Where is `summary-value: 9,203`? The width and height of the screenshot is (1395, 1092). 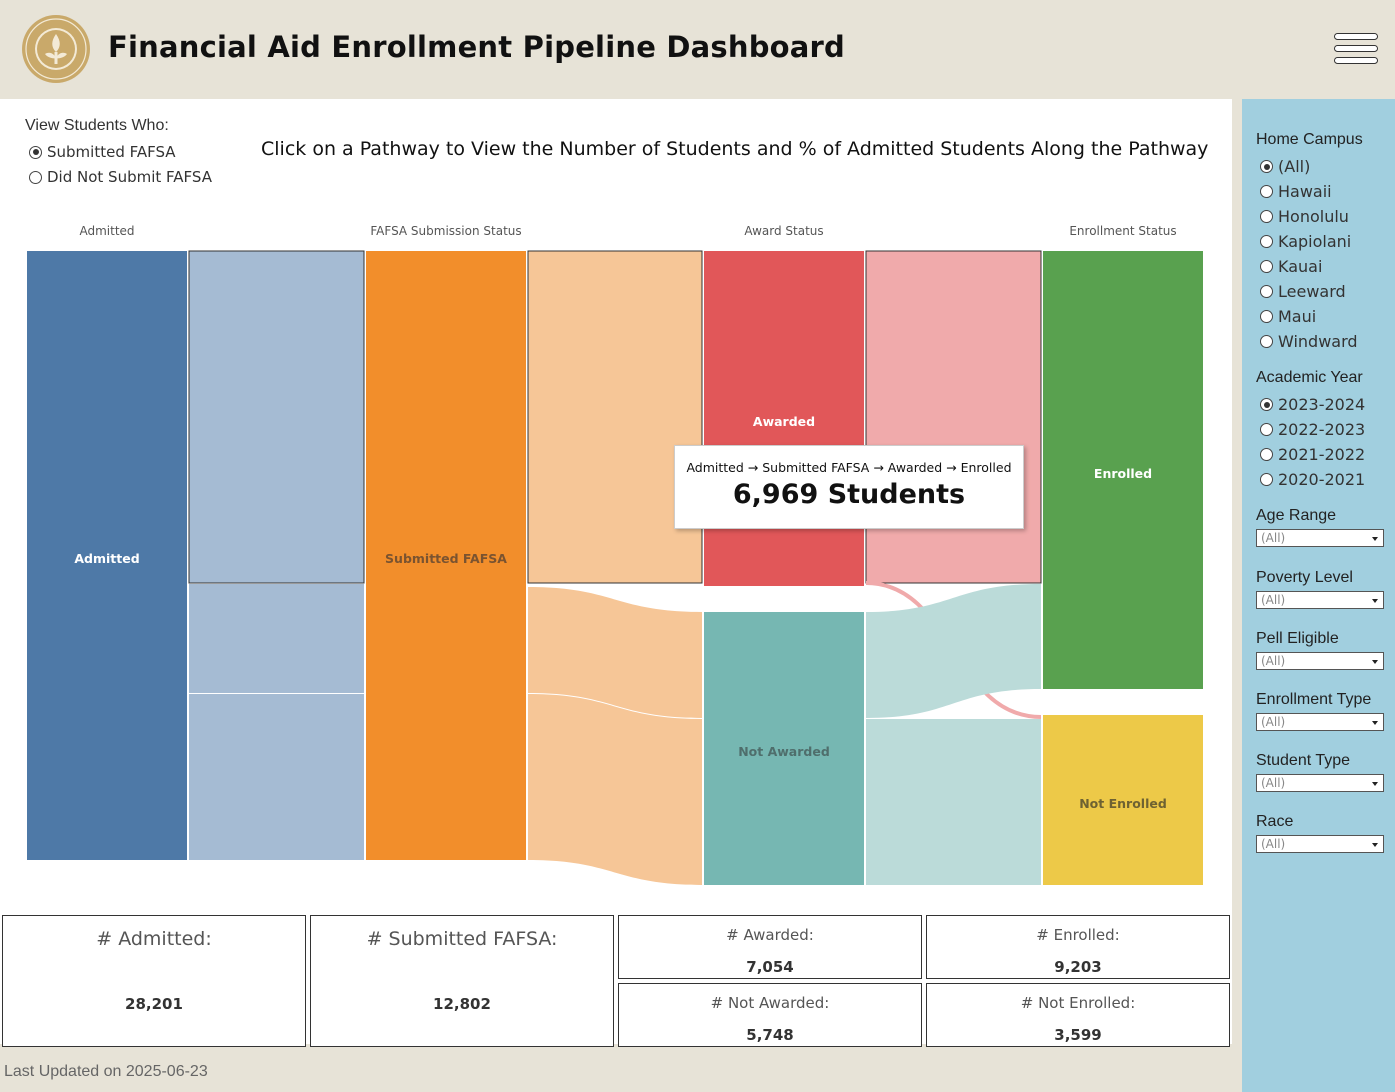 summary-value: 9,203 is located at coordinates (1078, 967).